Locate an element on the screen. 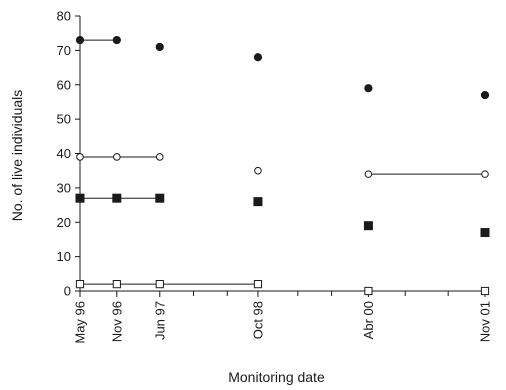 The height and width of the screenshot is (390, 506). y-tick-label: 50 is located at coordinates (64, 119).